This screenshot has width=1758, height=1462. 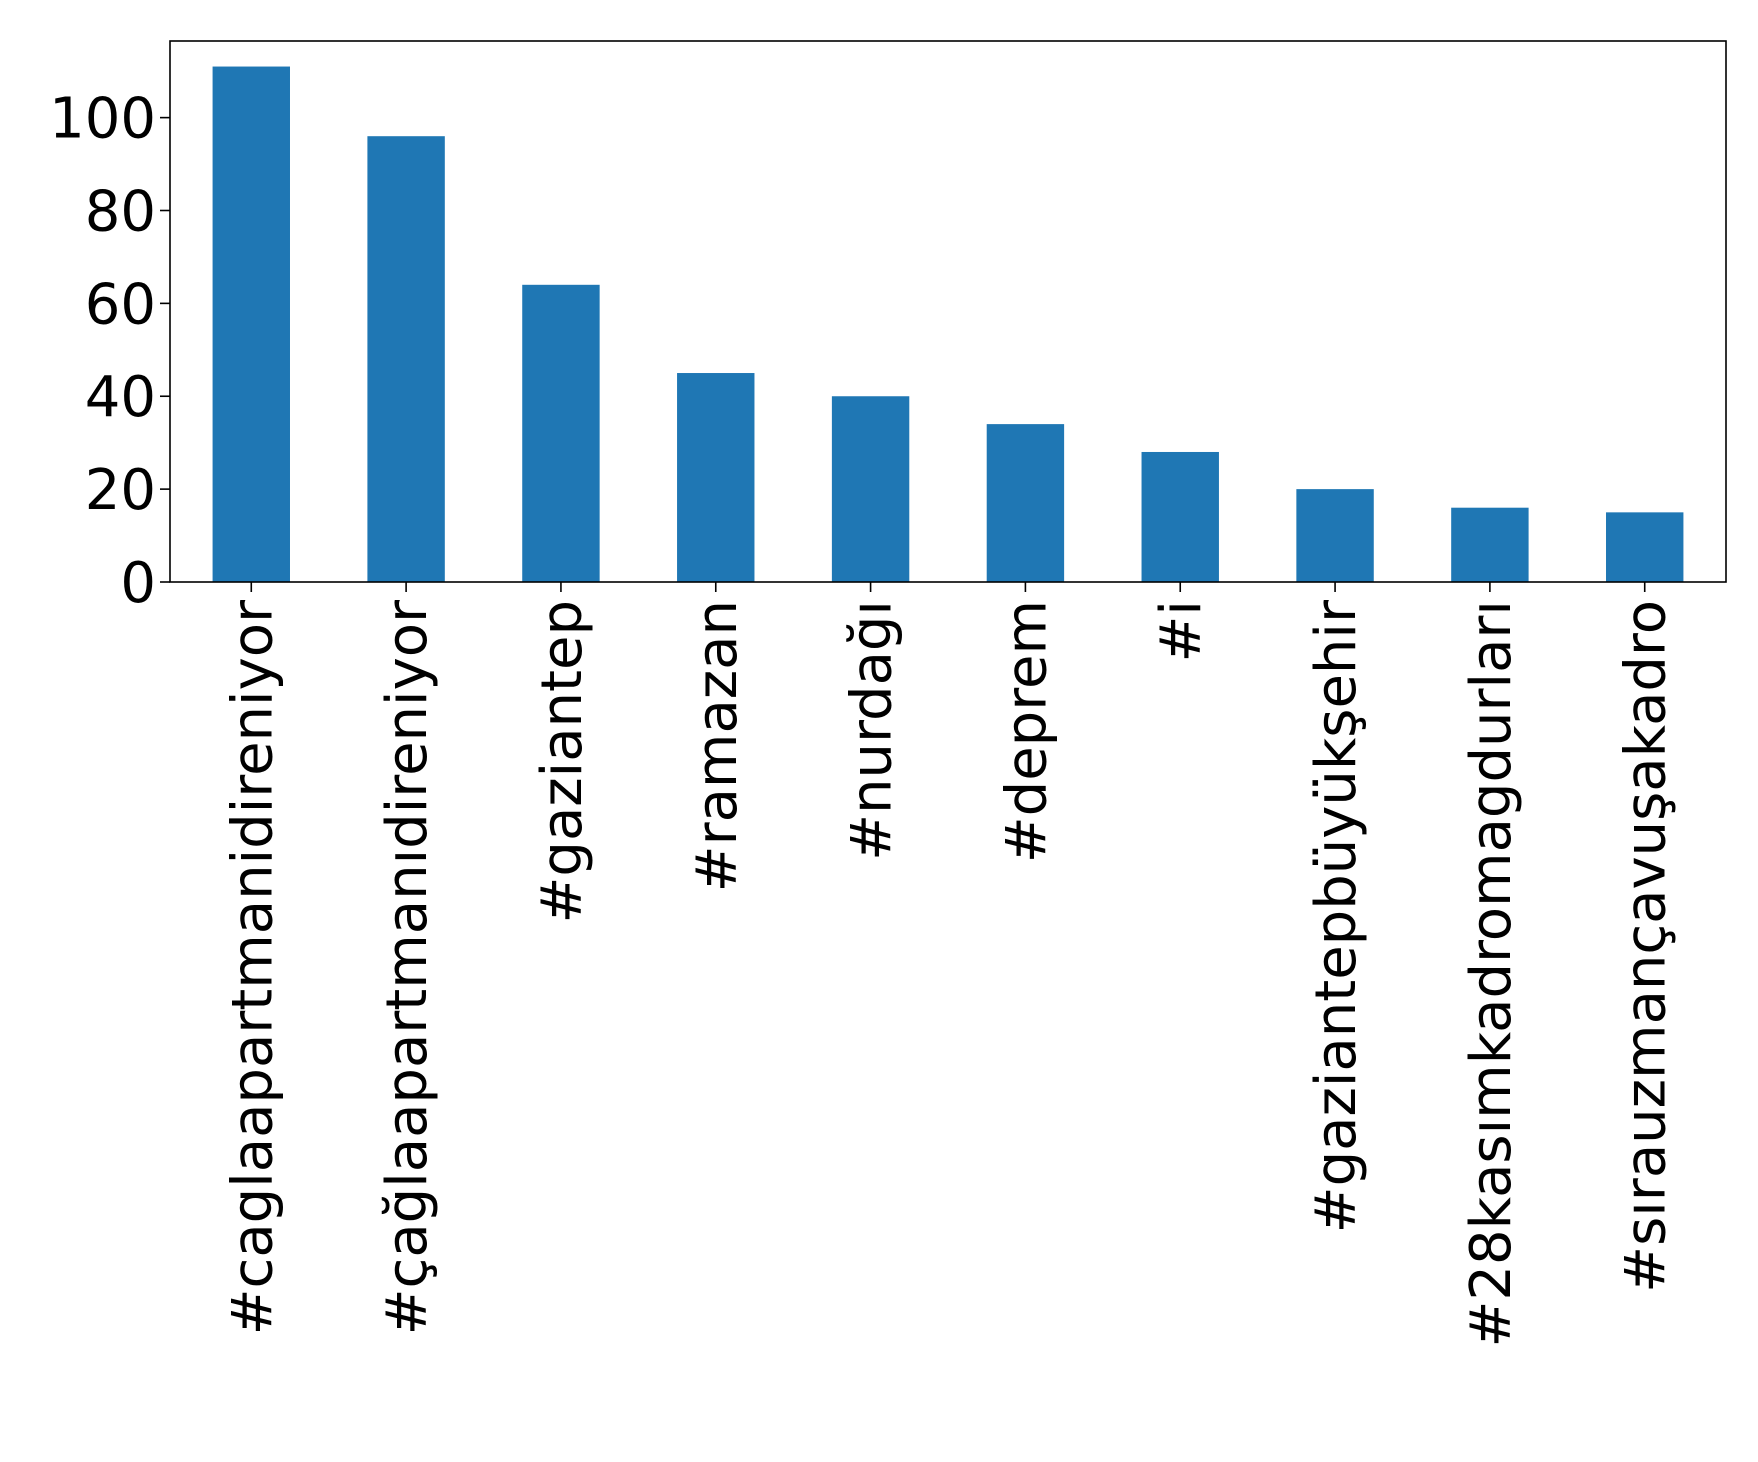 I want to click on y-axis: 0 20 40 60 80 100, so click(x=109, y=351).